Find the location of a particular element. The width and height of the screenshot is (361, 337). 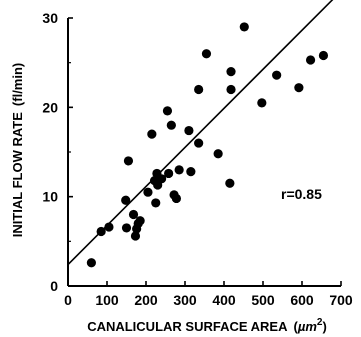

y-axis-title: INITIAL FLOW RATE (fl/min) is located at coordinates (17, 150).